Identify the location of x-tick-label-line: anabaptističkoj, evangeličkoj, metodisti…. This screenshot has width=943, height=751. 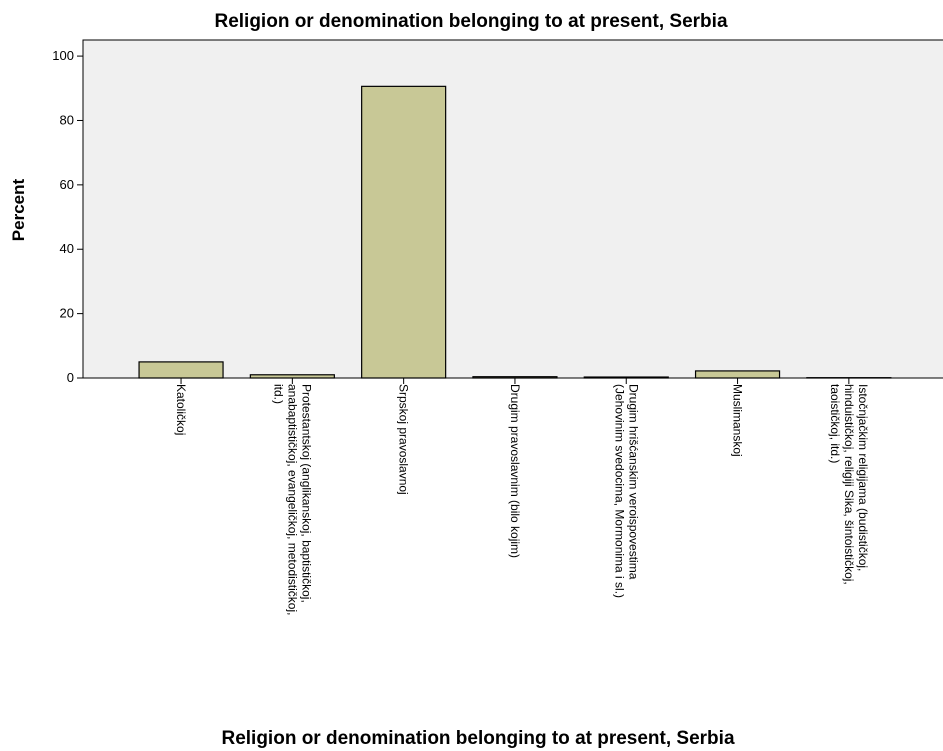
(292, 499).